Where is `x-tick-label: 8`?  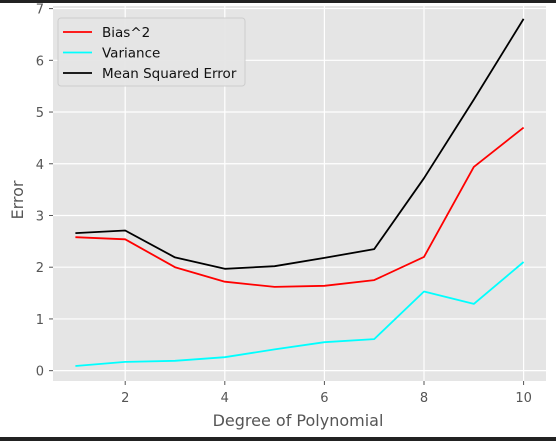 x-tick-label: 8 is located at coordinates (424, 398).